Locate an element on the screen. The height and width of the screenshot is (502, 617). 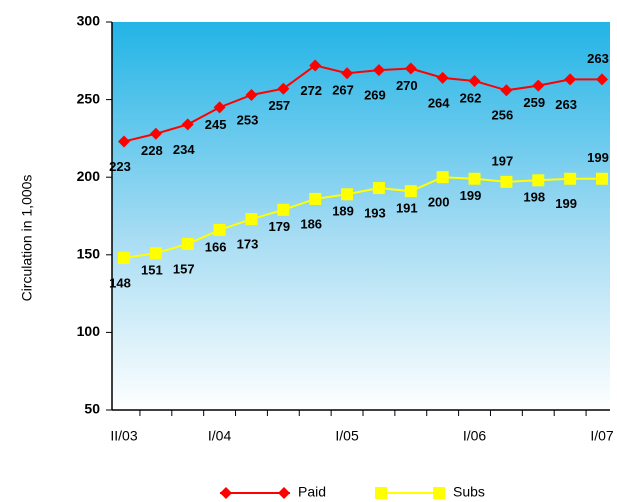
y-tick-label: 150 is located at coordinates (89, 254).